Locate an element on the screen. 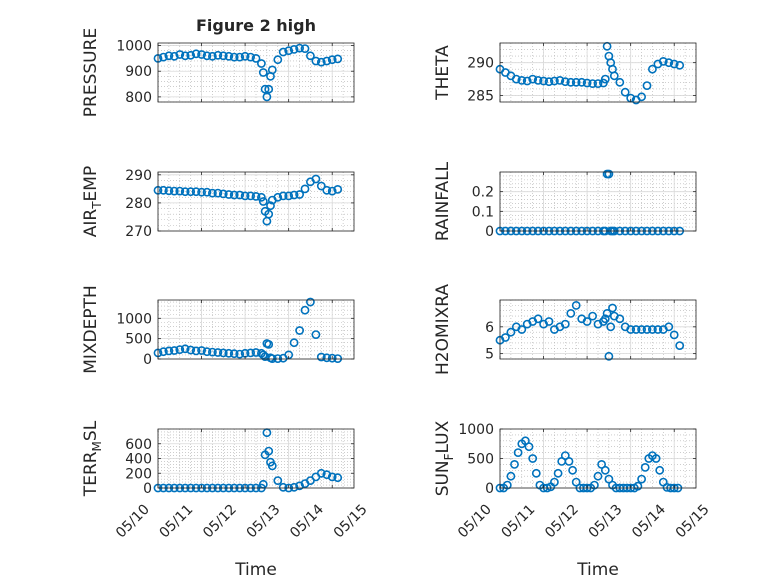 This screenshot has height=583, width=778. y-tick-label: 285 is located at coordinates (480, 96).